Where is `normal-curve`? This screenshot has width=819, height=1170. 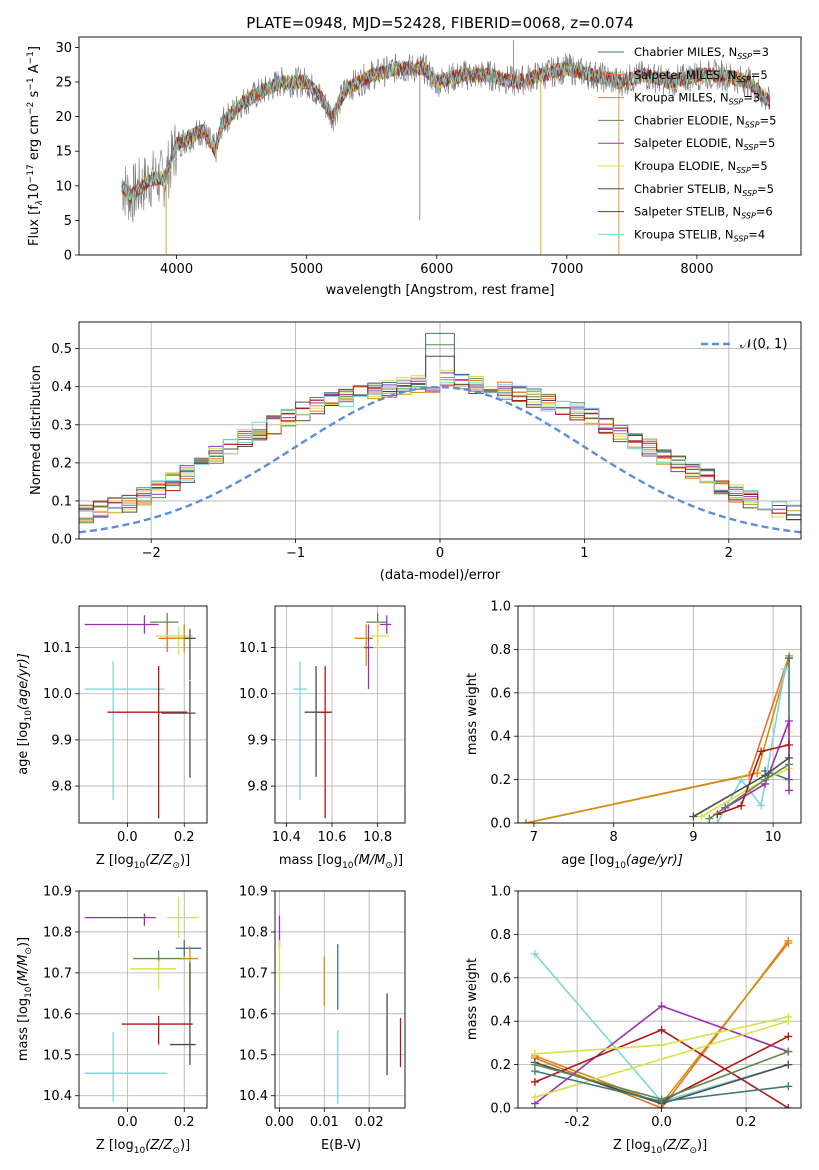 normal-curve is located at coordinates (440, 459).